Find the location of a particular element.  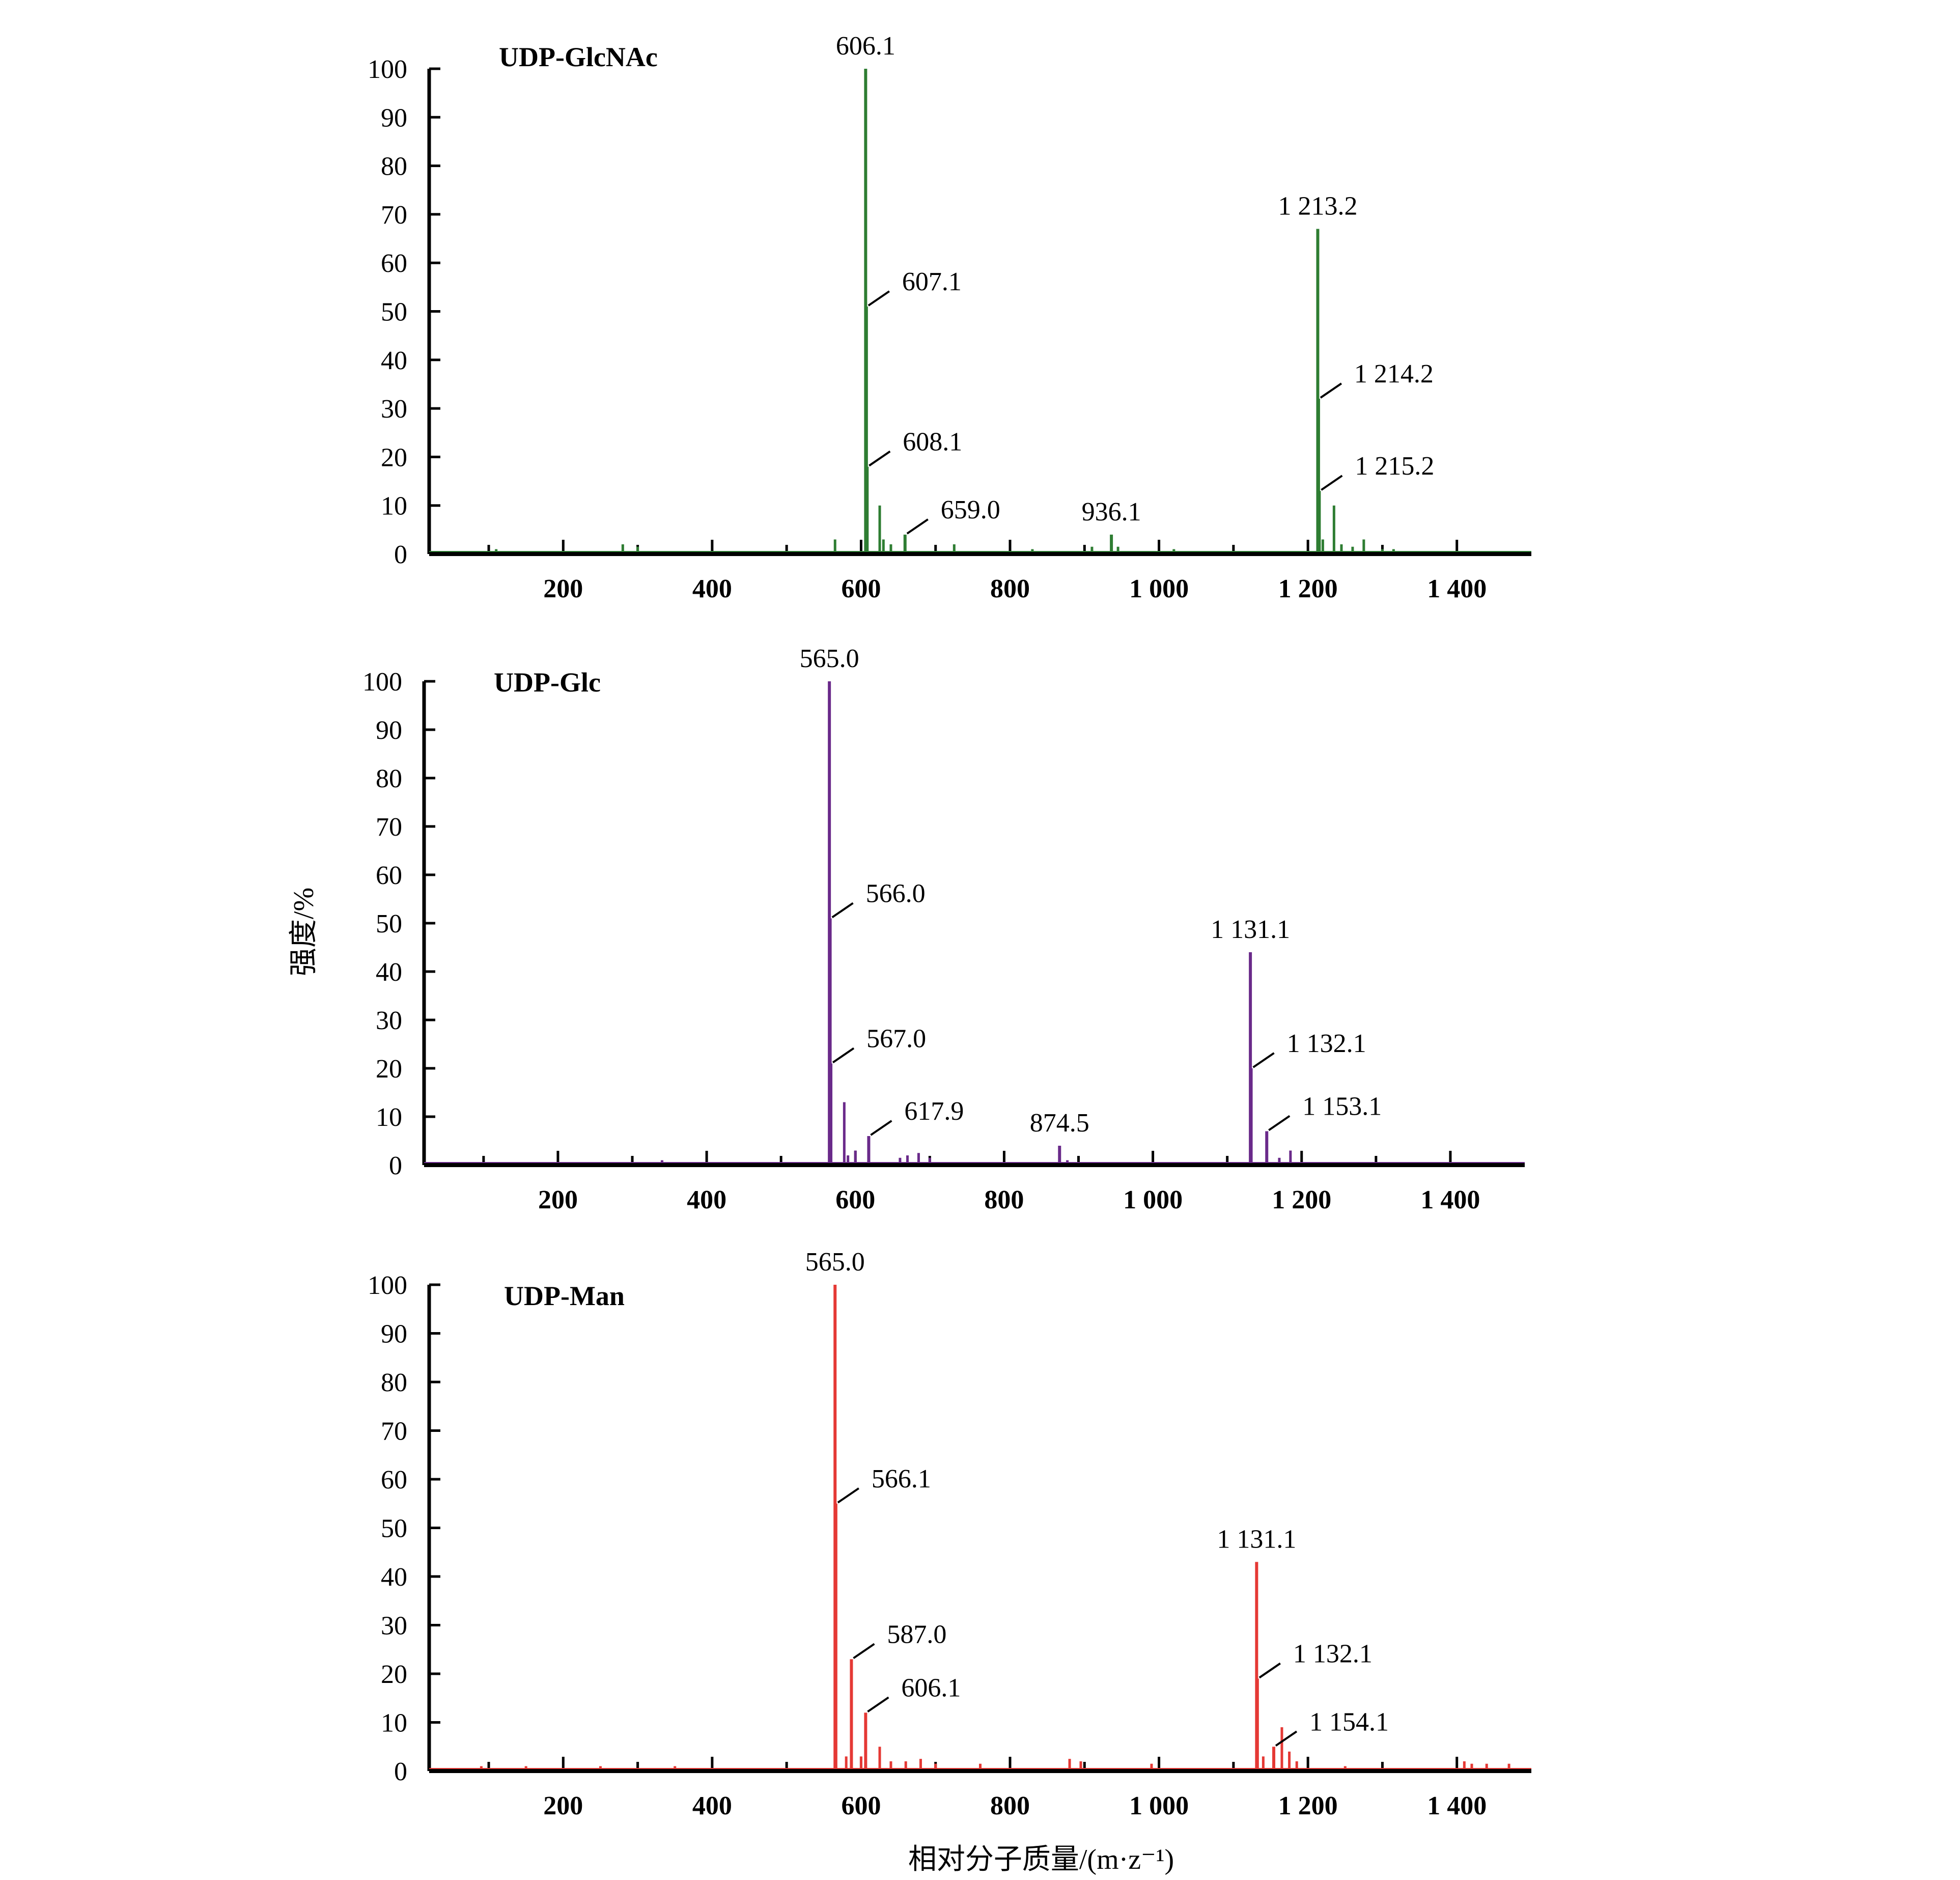

peak-label: 1 214.2 is located at coordinates (1394, 374).